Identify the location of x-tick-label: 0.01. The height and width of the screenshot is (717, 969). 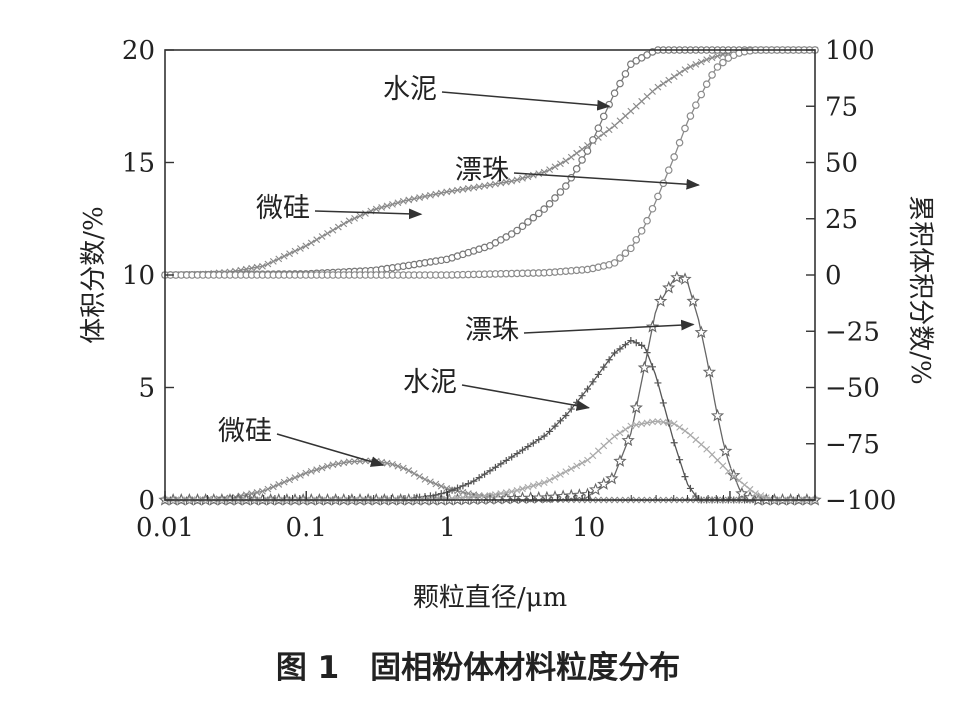
(165, 528).